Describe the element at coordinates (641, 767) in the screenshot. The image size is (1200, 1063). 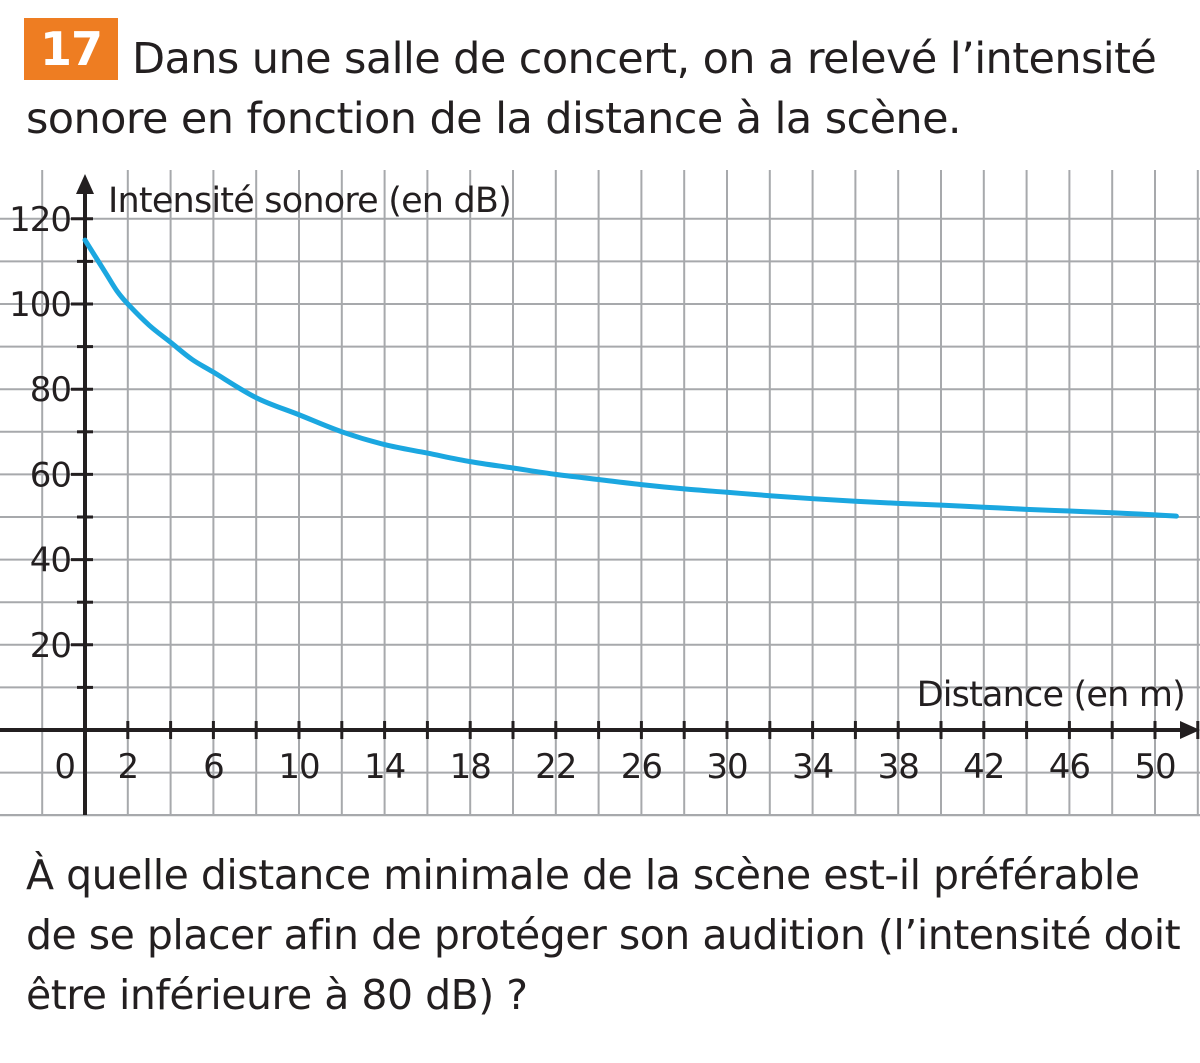
I see `x-tick-label: 26` at that location.